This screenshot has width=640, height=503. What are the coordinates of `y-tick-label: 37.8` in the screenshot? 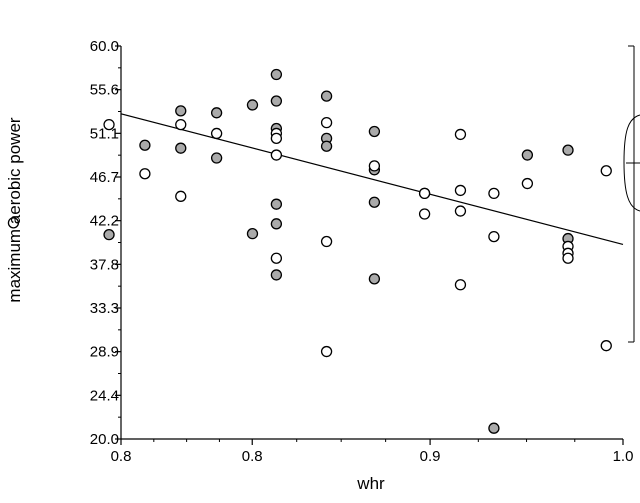 It's located at (104, 264).